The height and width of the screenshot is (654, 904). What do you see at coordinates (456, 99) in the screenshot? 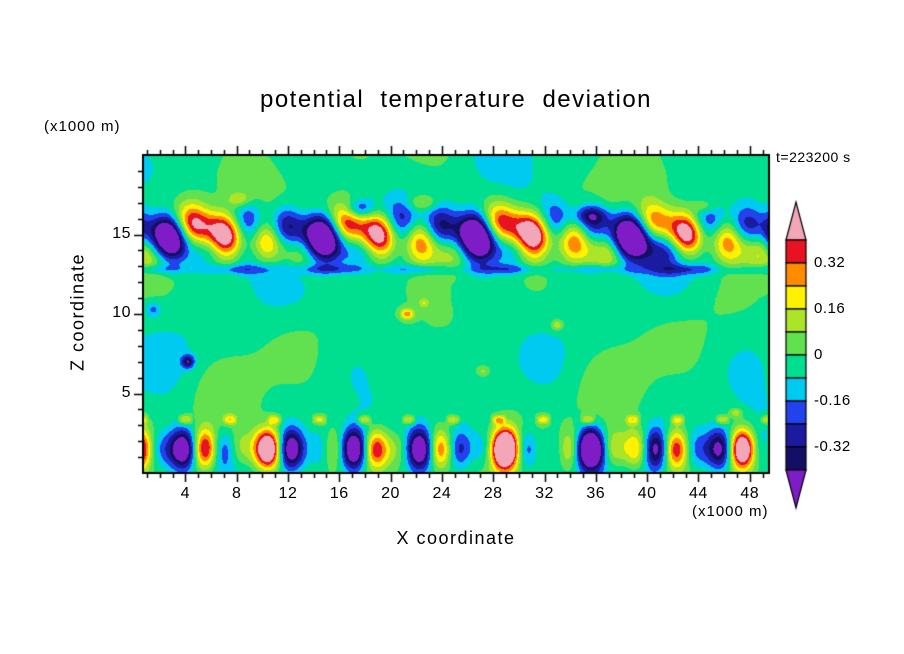
I see `plot-title: potential temperature deviation` at bounding box center [456, 99].